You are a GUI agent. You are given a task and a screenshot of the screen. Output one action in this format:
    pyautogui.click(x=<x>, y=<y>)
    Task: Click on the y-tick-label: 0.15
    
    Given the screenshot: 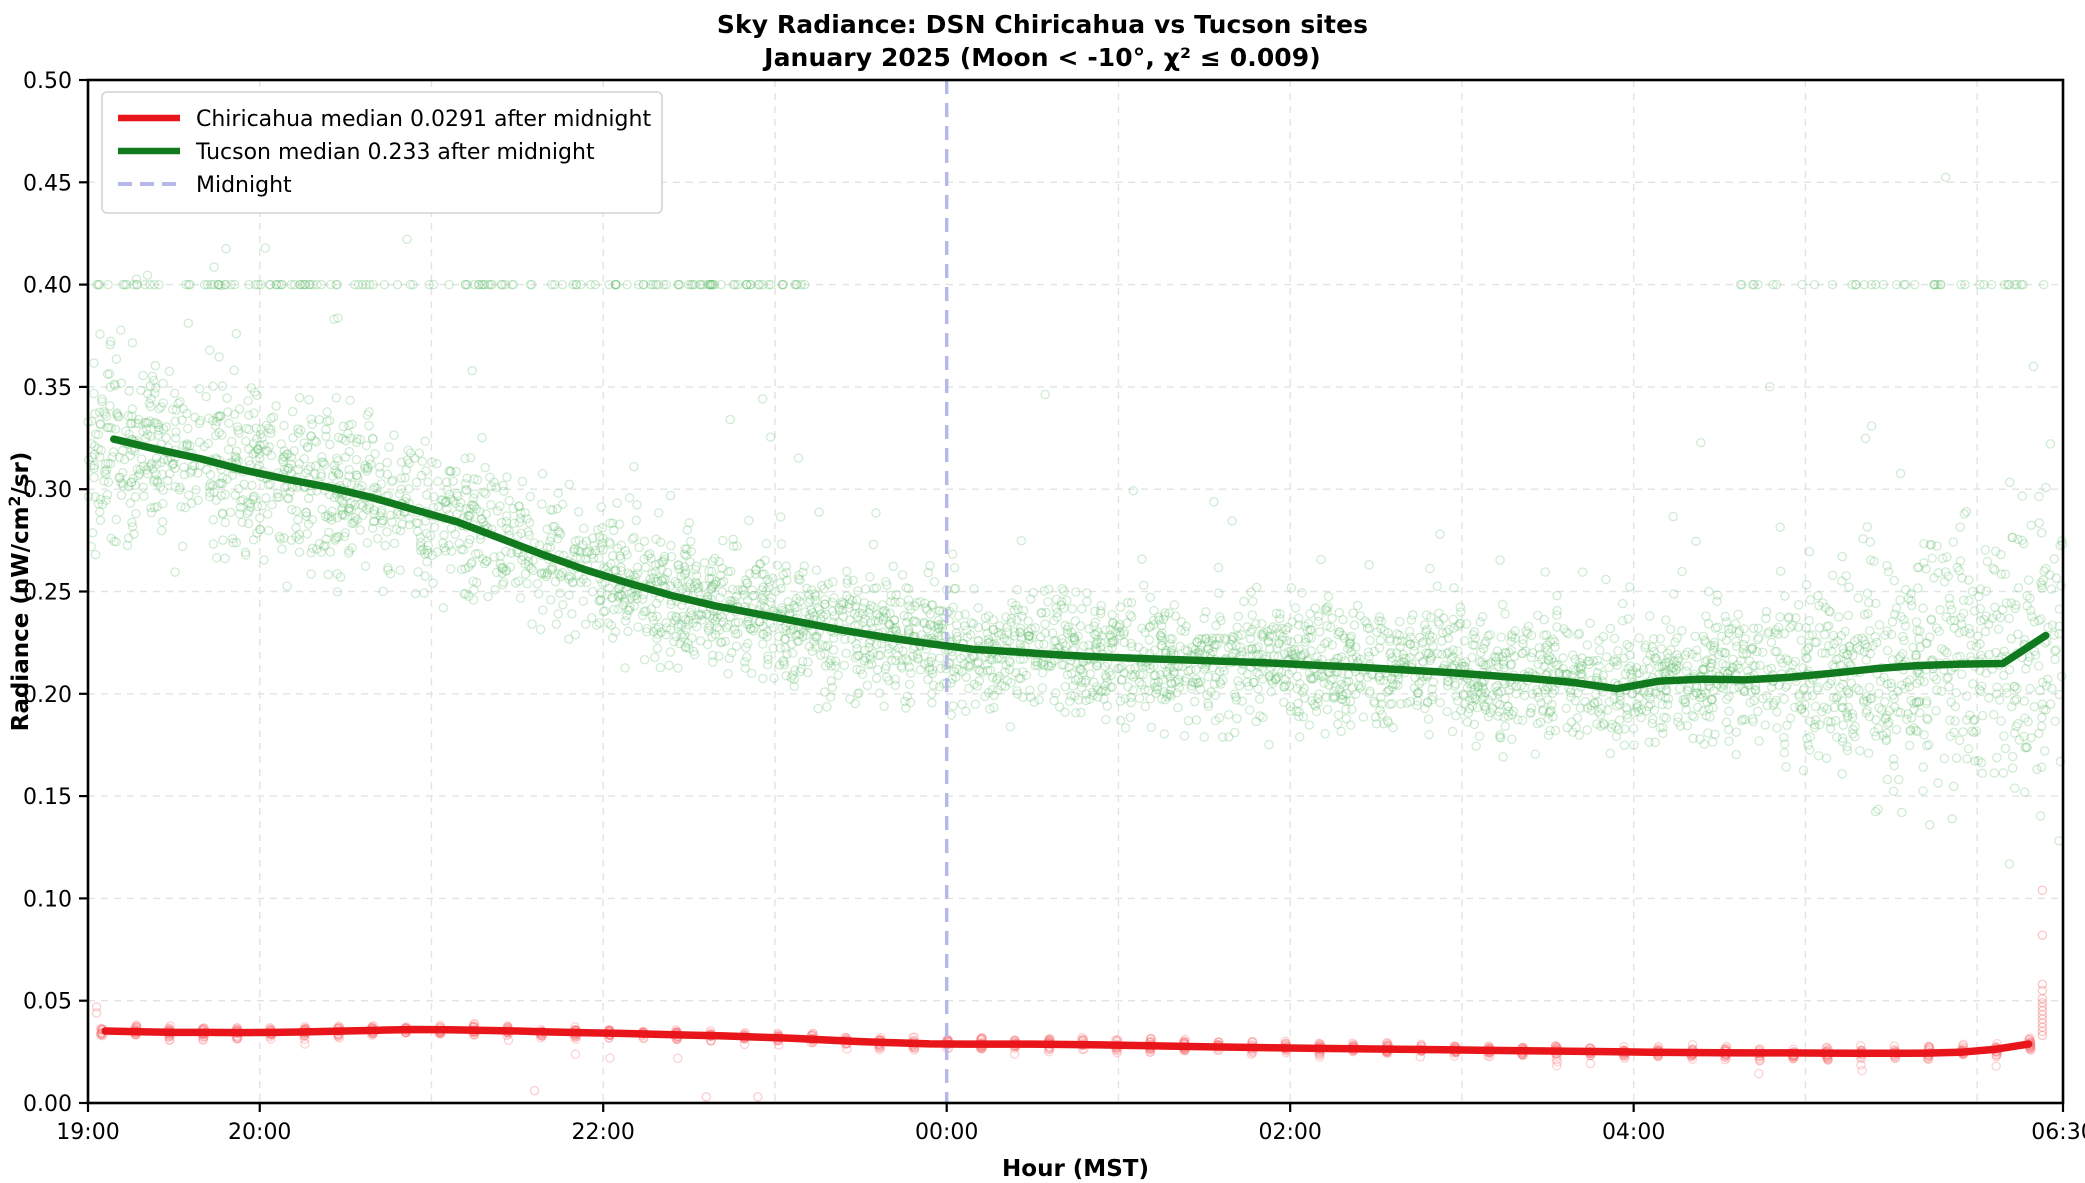 What is the action you would take?
    pyautogui.click(x=47, y=797)
    